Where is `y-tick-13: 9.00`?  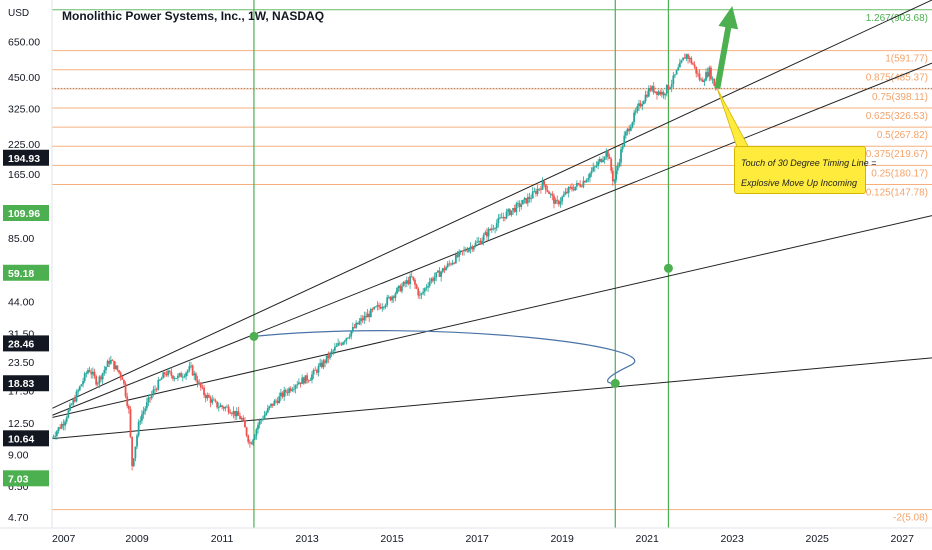 y-tick-13: 9.00 is located at coordinates (18, 455).